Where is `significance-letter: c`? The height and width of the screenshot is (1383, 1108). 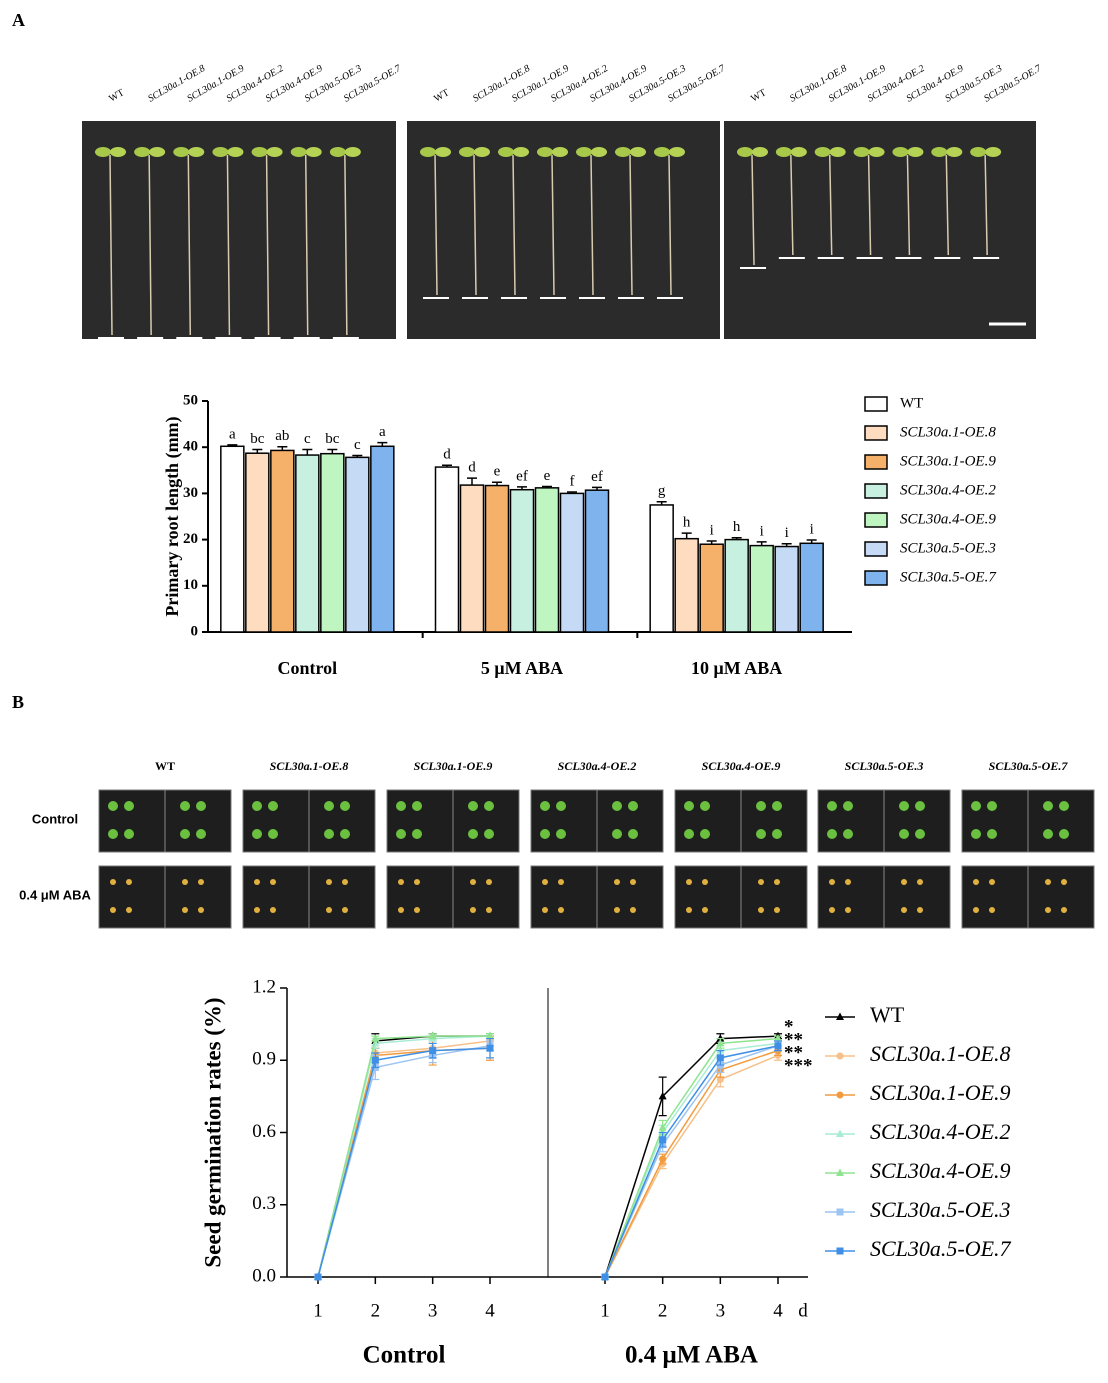 significance-letter: c is located at coordinates (307, 439).